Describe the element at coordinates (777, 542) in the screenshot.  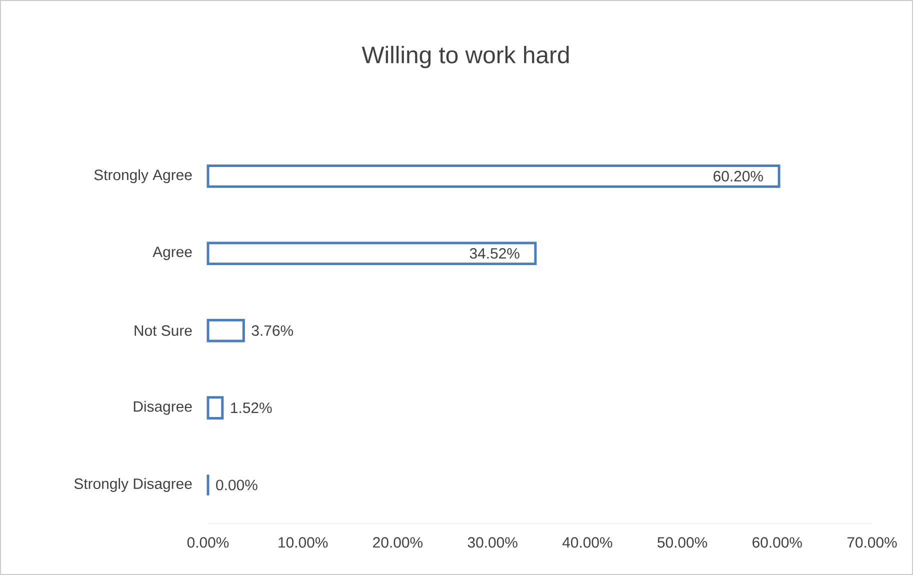
I see `x-tick-label: 60.00%` at that location.